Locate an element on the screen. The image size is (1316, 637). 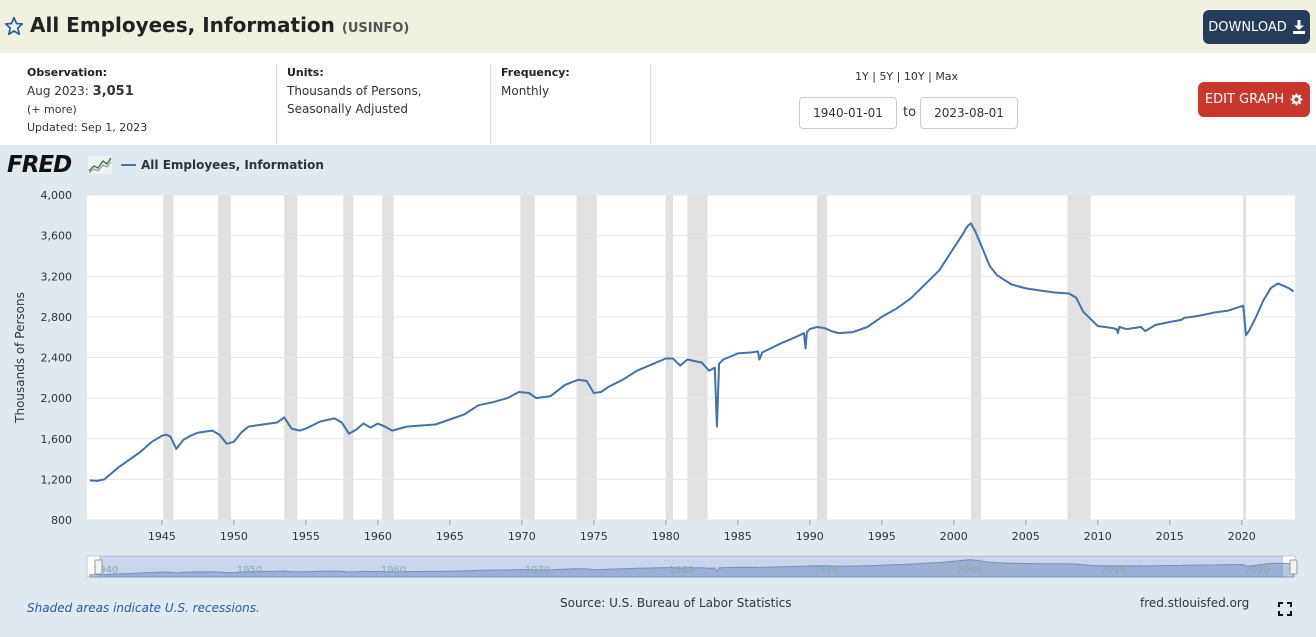
x-tick-label: 1990 is located at coordinates (810, 536).